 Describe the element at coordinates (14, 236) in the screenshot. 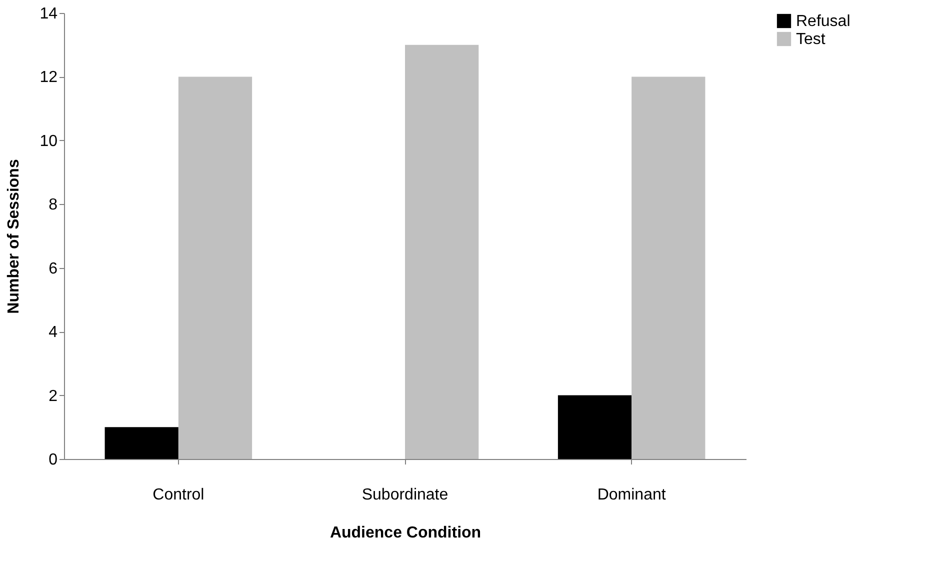

I see `y-axis-title: Number of Sessions` at that location.